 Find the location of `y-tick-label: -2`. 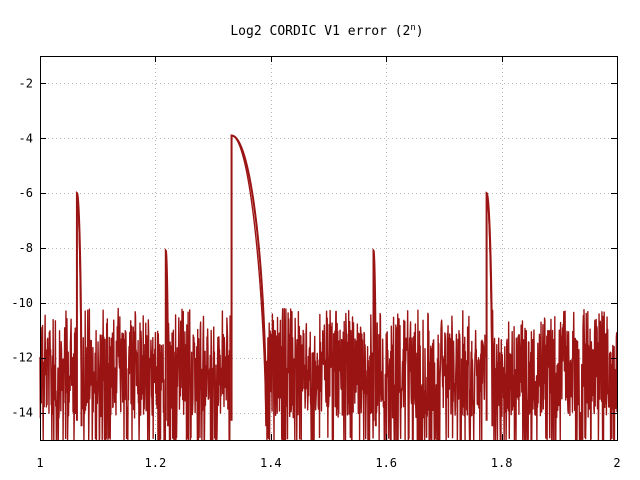

y-tick-label: -2 is located at coordinates (26, 83).